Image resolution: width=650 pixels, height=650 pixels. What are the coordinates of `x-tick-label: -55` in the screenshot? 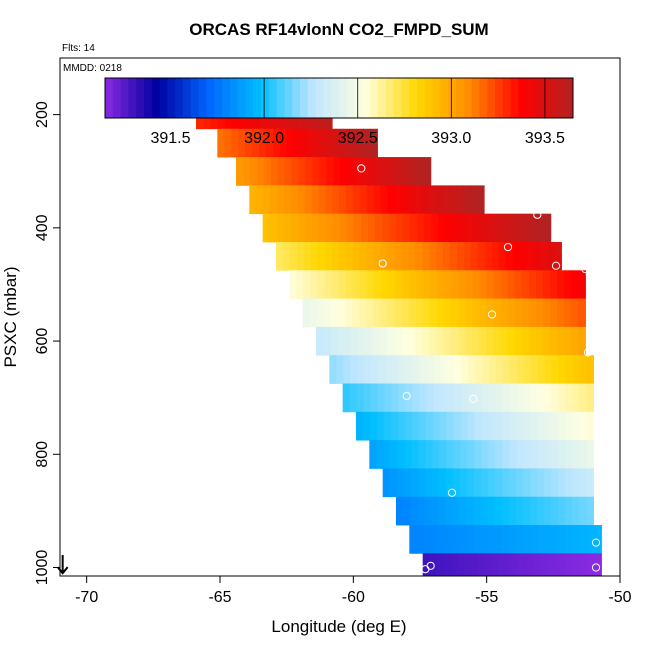 It's located at (486, 597).